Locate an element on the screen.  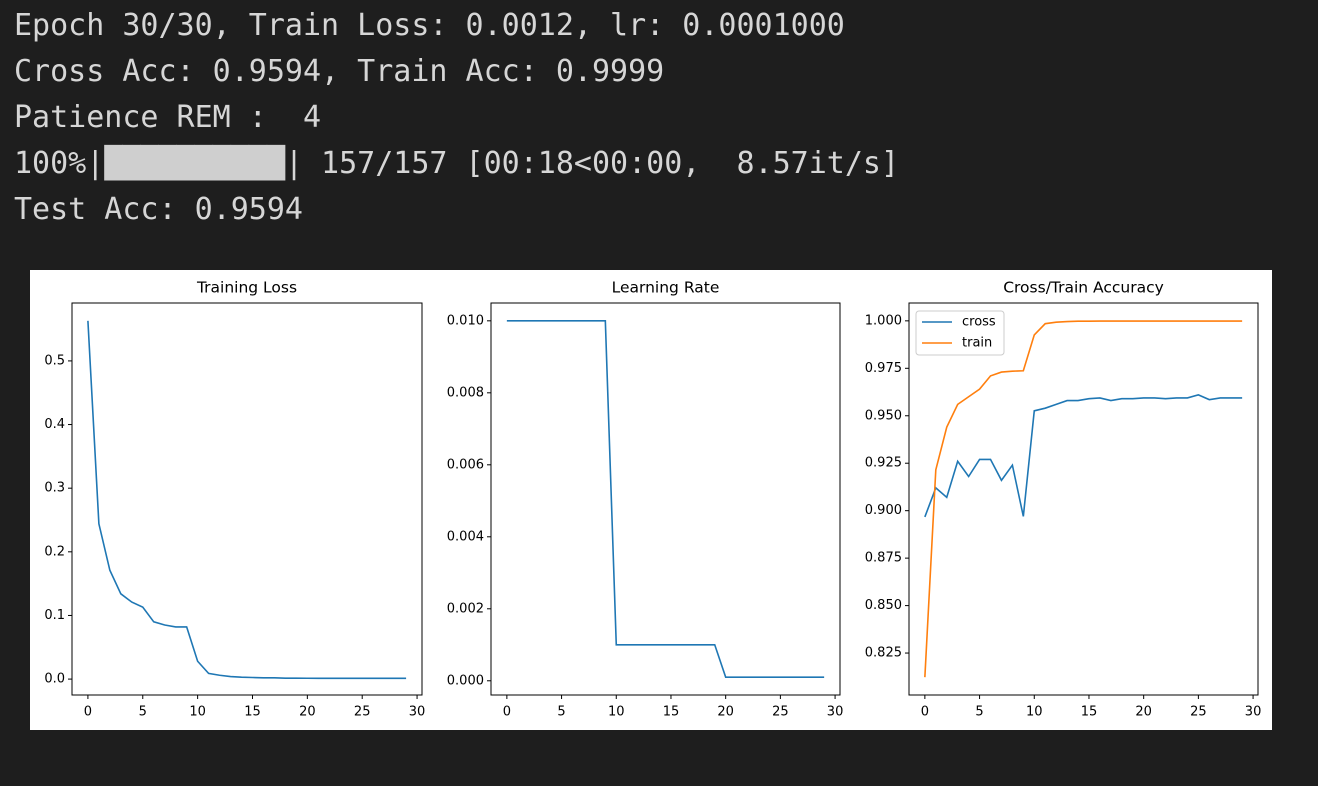
y-tick-label: 0.2 is located at coordinates (54, 551).